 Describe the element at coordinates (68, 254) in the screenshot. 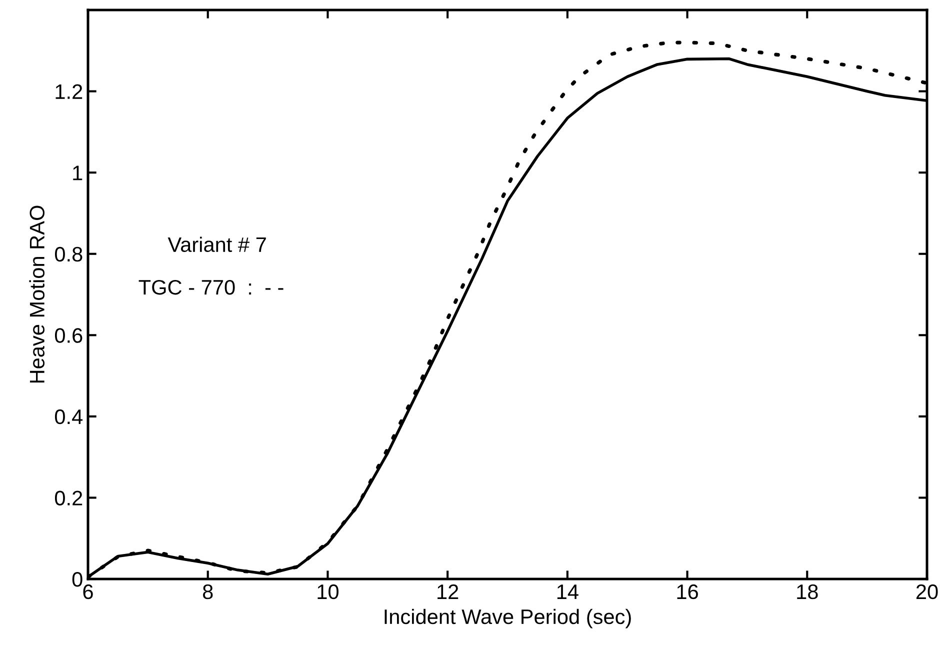

I see `y-tick-label: 0.8` at that location.